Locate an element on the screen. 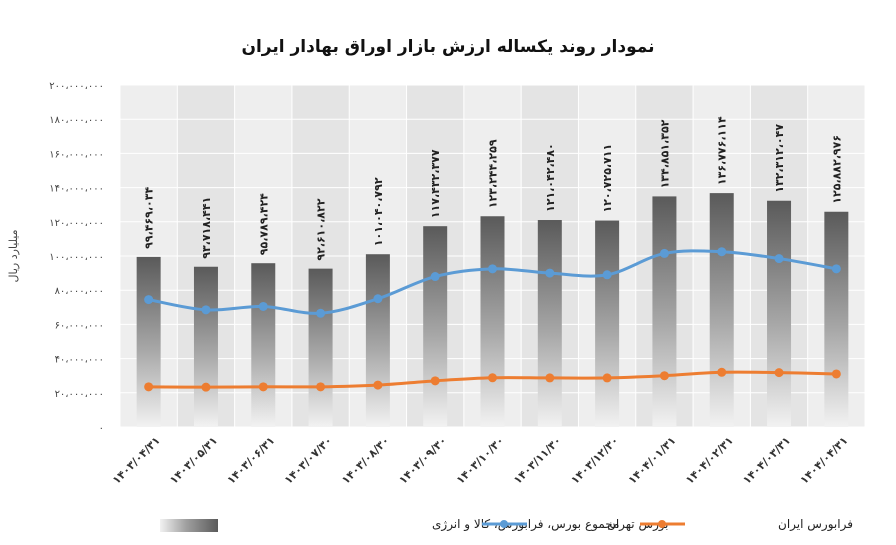  y-axis-label: میلیارد ریال is located at coordinates (13, 255).